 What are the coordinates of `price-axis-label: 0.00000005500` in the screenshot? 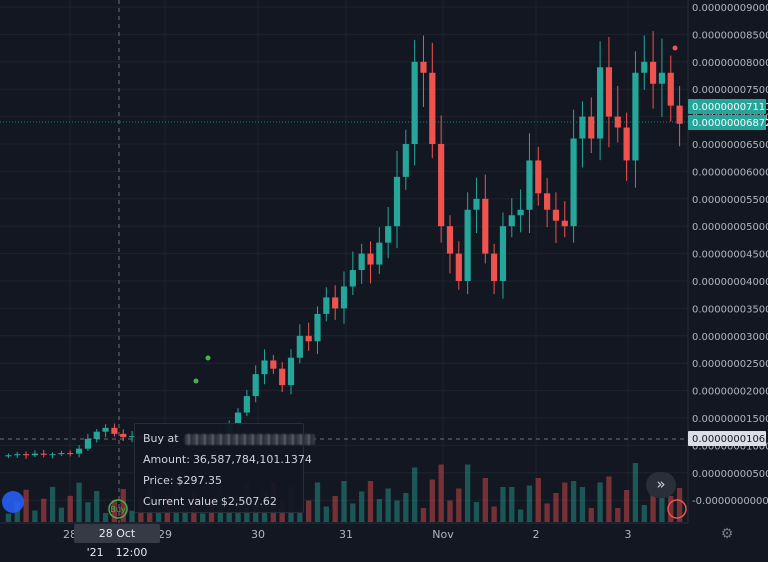 It's located at (730, 200).